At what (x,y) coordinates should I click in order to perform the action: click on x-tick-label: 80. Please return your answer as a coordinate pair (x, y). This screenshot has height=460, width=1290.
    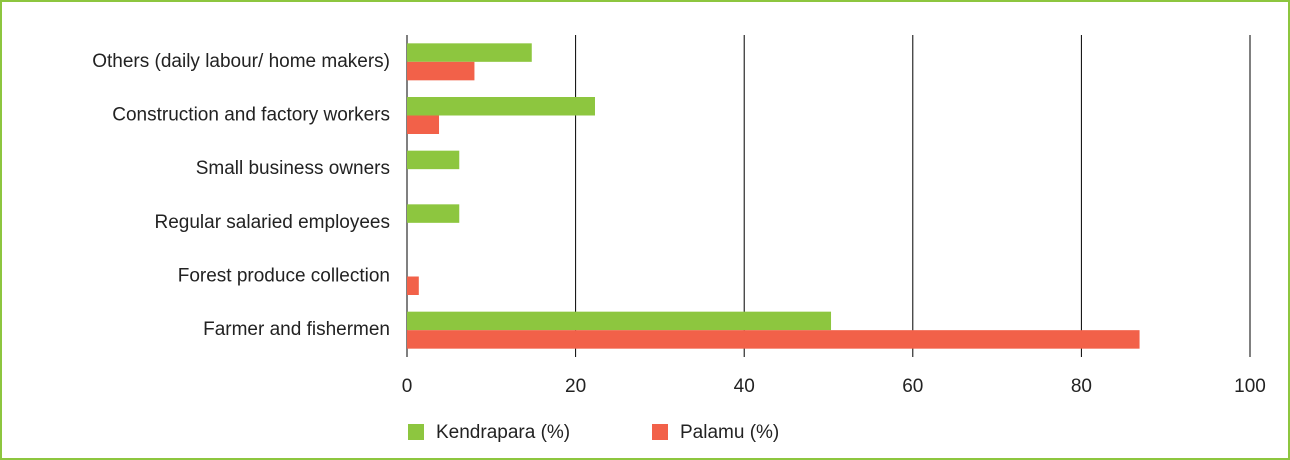
    Looking at the image, I should click on (1081, 386).